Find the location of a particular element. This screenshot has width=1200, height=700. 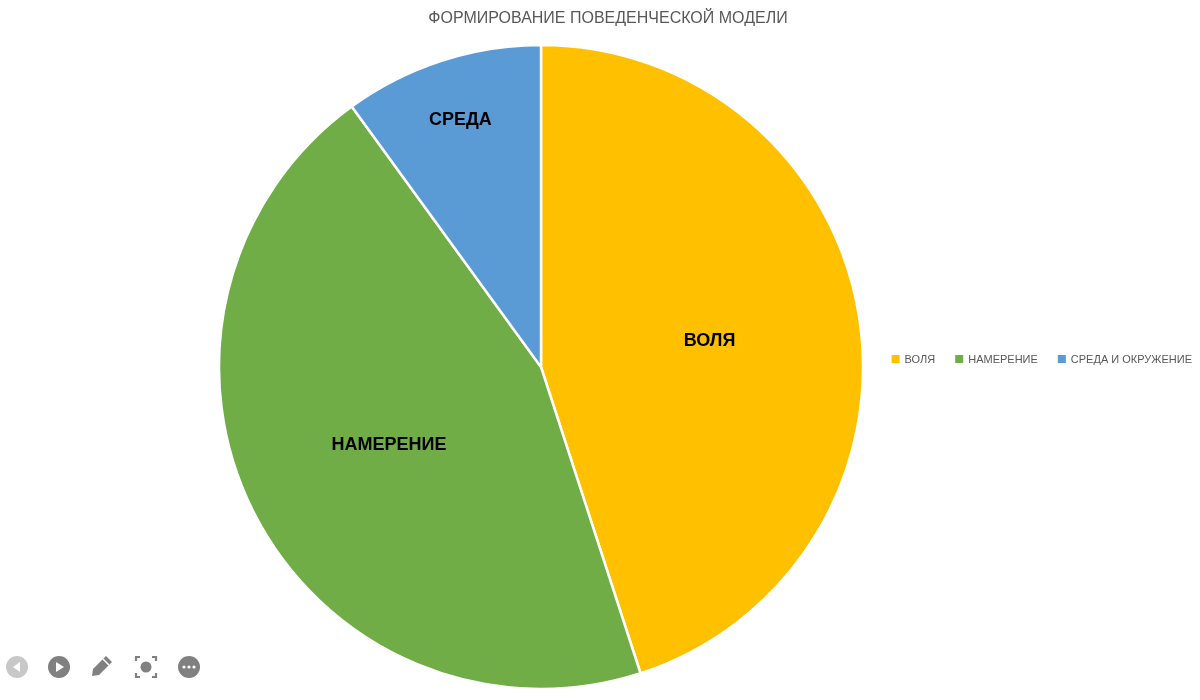

legend-label: ВОЛЯ is located at coordinates (920, 359).